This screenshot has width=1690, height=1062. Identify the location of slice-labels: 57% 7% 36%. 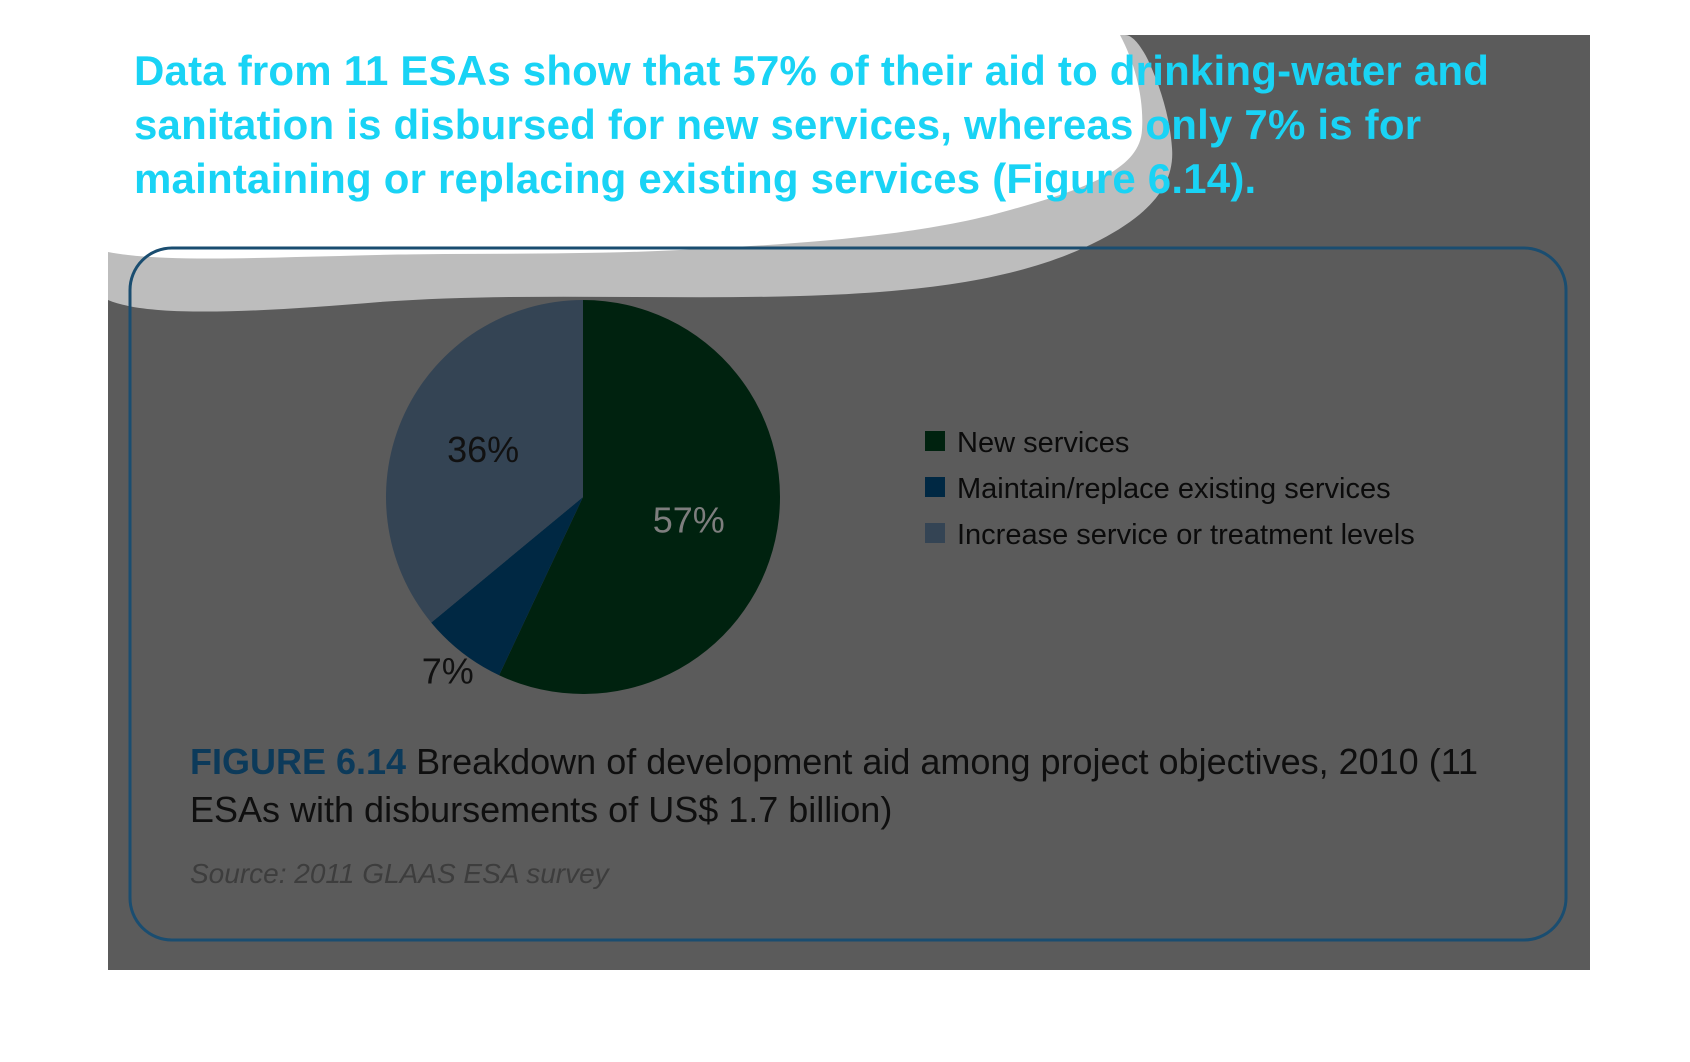
(573, 560).